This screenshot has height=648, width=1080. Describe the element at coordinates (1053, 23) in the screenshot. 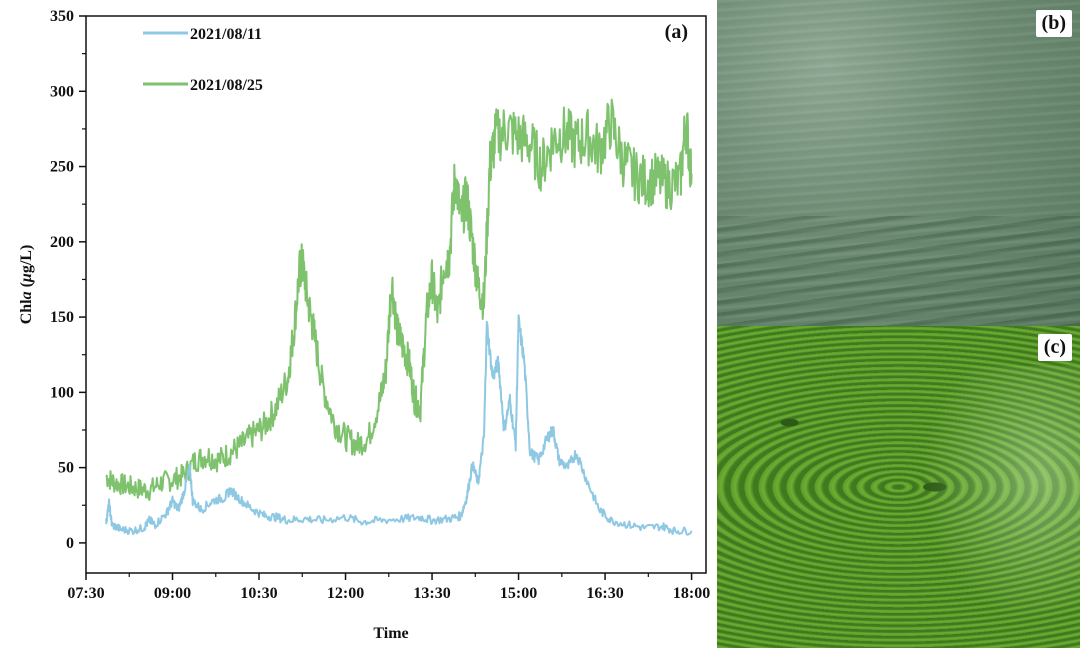

I see `panel-label-b: (b)` at that location.